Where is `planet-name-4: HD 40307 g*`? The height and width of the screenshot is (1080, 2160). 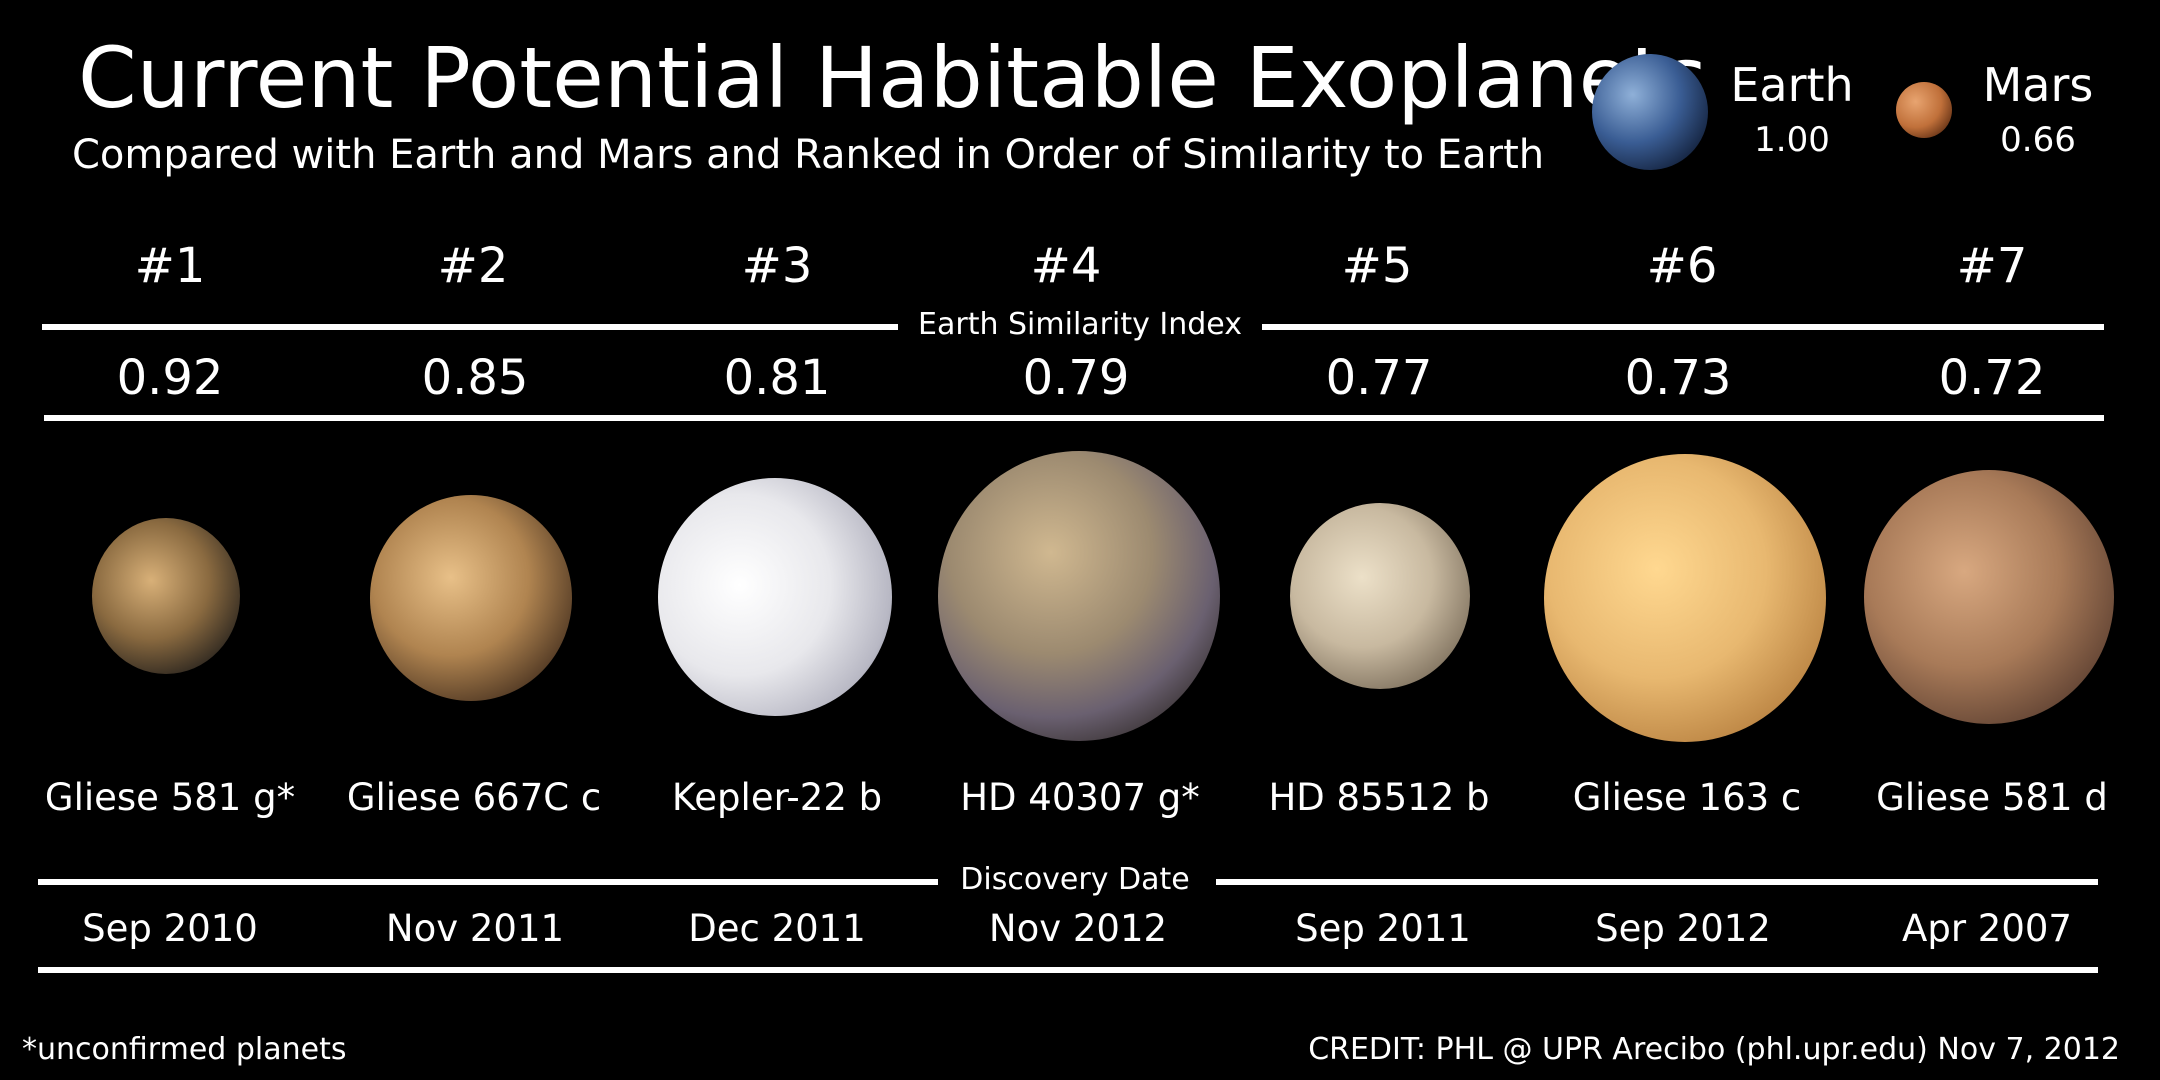
planet-name-4: HD 40307 g* is located at coordinates (1080, 797).